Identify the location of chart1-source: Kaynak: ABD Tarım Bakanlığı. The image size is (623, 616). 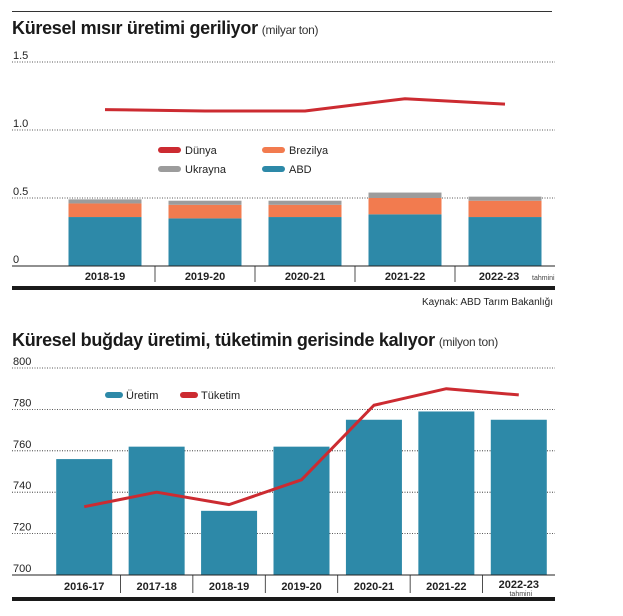
(487, 302).